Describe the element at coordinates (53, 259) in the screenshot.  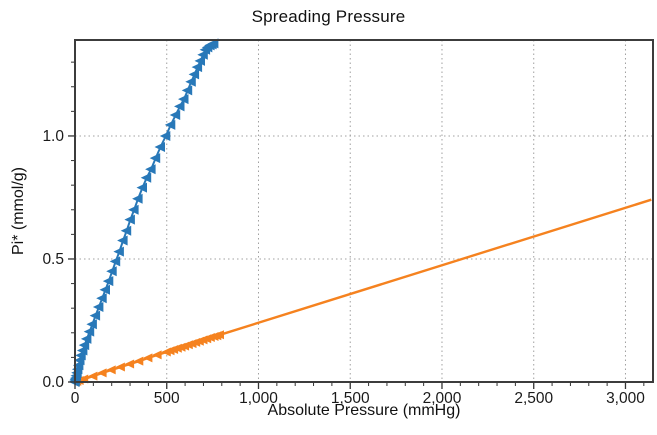
I see `y-tick-label: 0.5` at that location.